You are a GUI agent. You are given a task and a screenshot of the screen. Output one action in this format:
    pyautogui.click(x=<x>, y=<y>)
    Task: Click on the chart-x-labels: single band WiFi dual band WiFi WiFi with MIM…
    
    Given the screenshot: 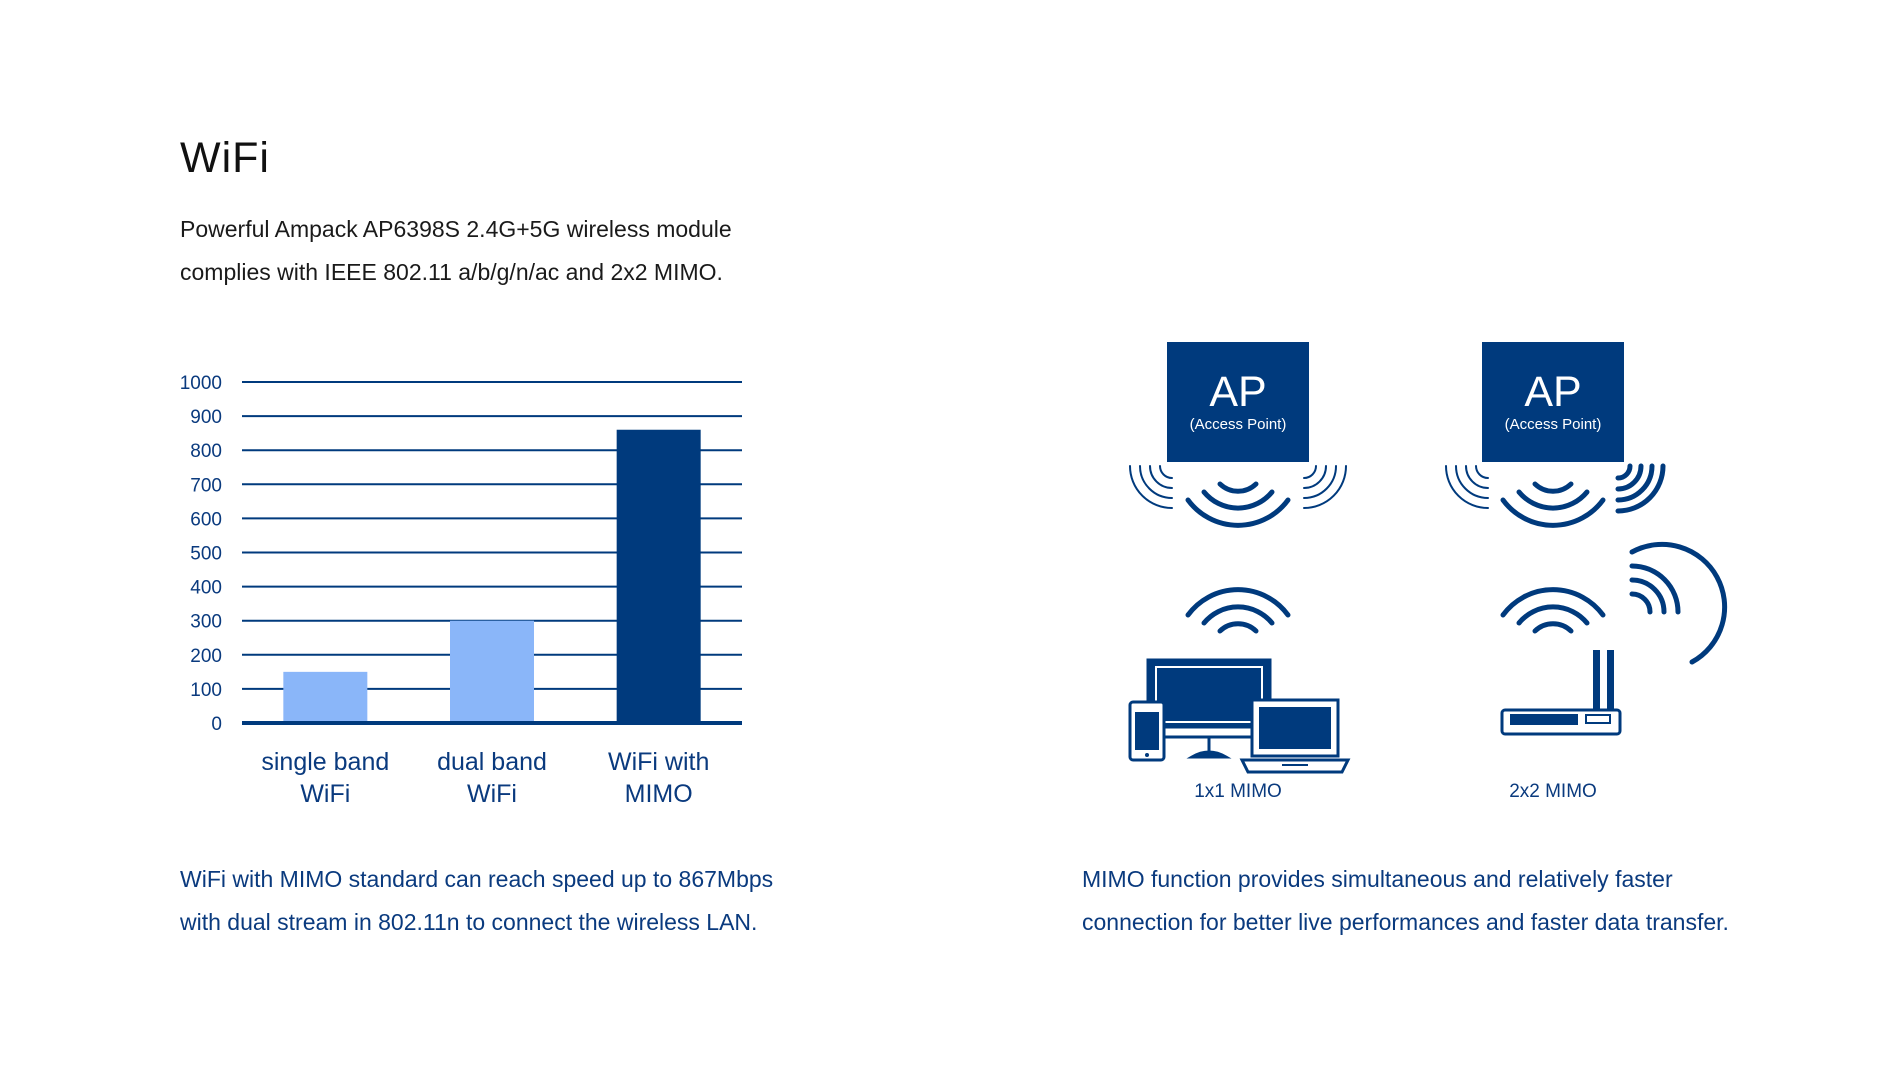 What is the action you would take?
    pyautogui.click(x=485, y=778)
    